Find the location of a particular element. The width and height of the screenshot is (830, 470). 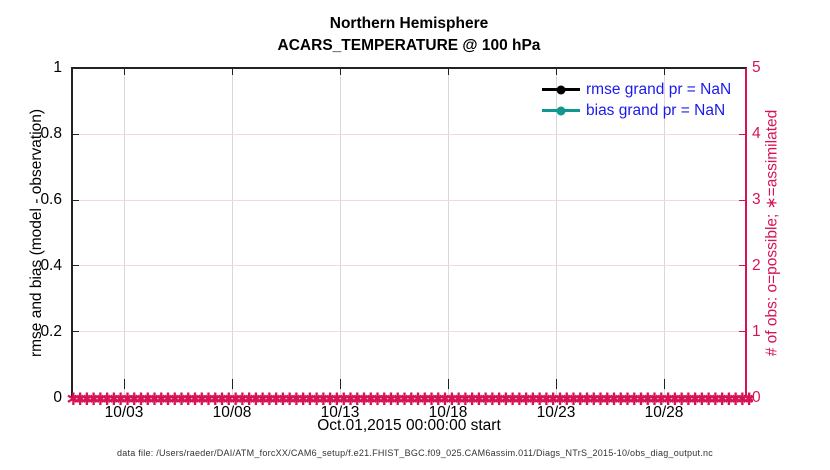

chart-title: Northern Hemisphere is located at coordinates (409, 23).